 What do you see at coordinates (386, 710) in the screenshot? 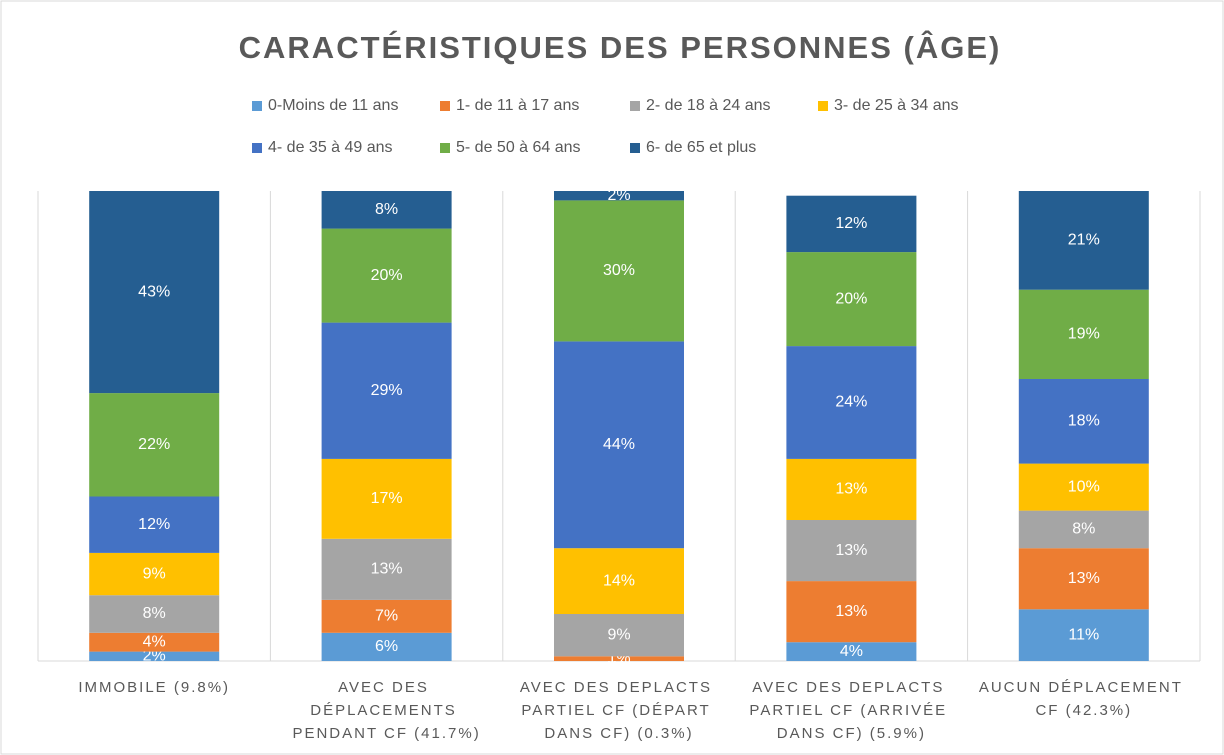
I see `x-tick-label: AVEC DES DÉPLACEMENTS PENDANT CF (41.7%)` at bounding box center [386, 710].